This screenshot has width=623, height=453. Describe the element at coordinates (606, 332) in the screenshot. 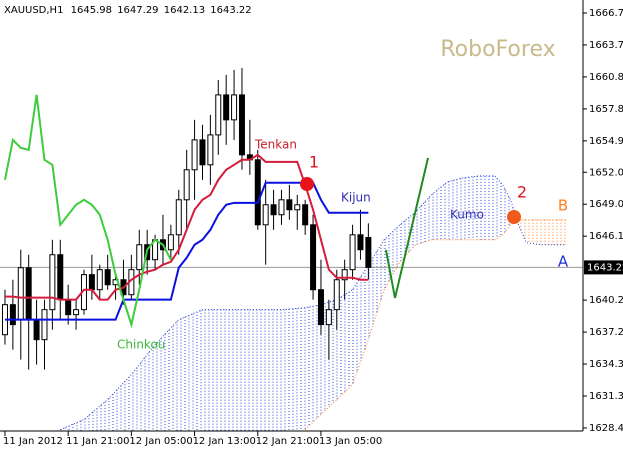

I see `y-tick-label: 1637.25` at that location.